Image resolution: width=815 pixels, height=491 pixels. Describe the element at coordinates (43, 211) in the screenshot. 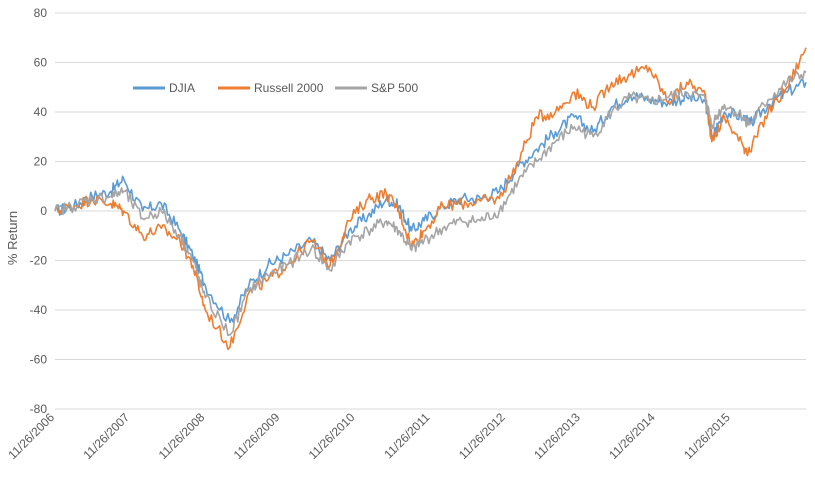

I see `y-tick-label: 0` at that location.